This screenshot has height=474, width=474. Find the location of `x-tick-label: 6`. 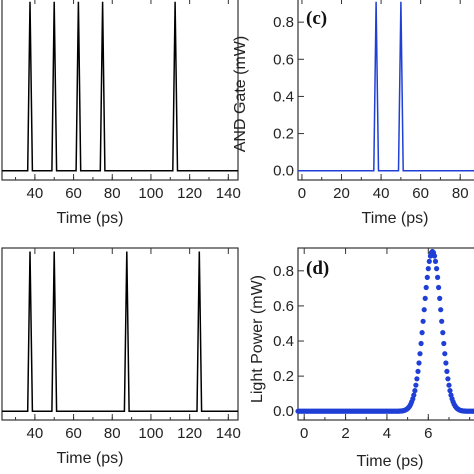

x-tick-label: 6 is located at coordinates (428, 433).